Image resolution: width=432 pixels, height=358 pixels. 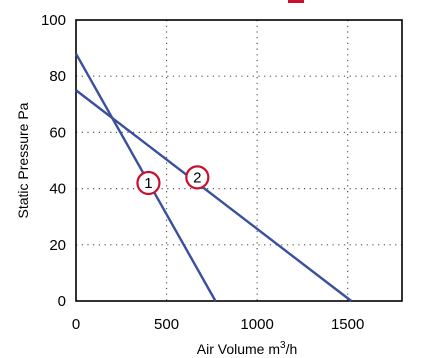 I want to click on x-axis-title: Air Volume m3/h, so click(x=247, y=348).